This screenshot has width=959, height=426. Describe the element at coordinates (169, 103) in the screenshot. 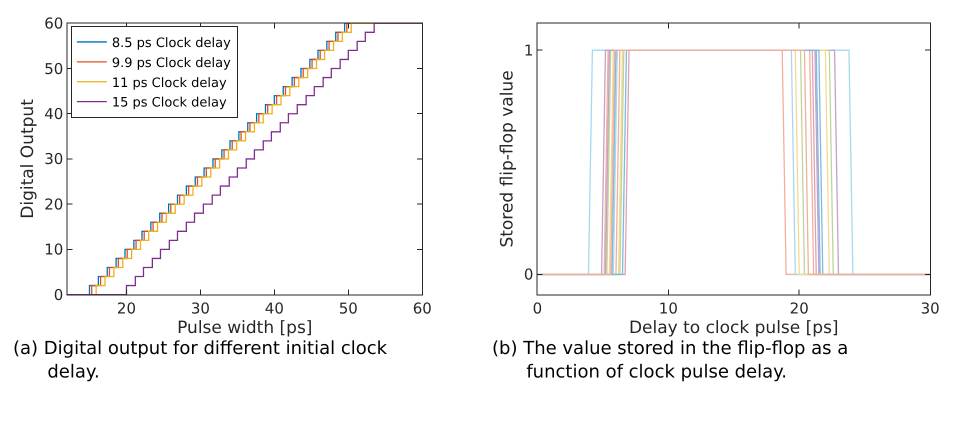

I see `legend-label: 15 ps Clock delay` at that location.